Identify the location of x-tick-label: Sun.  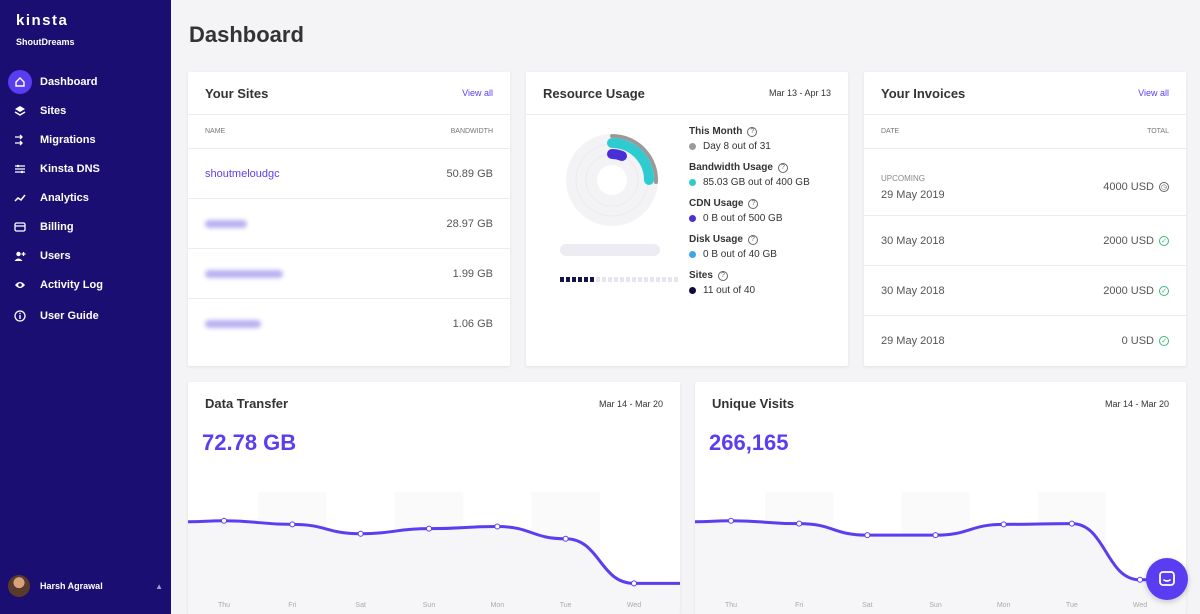
(935, 605).